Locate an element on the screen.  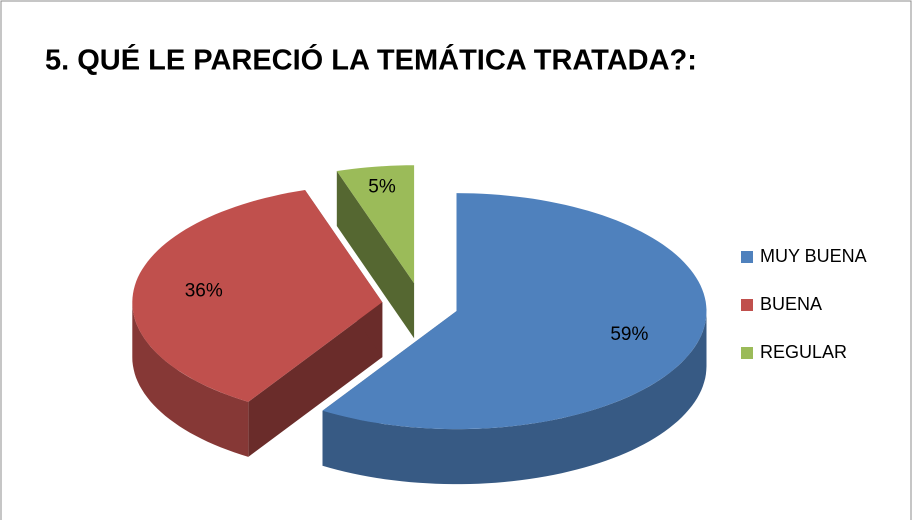
chart-title: 5. QUÉ LE PARECIÓ LA TEMÁTICA TRATADA?: is located at coordinates (371, 60).